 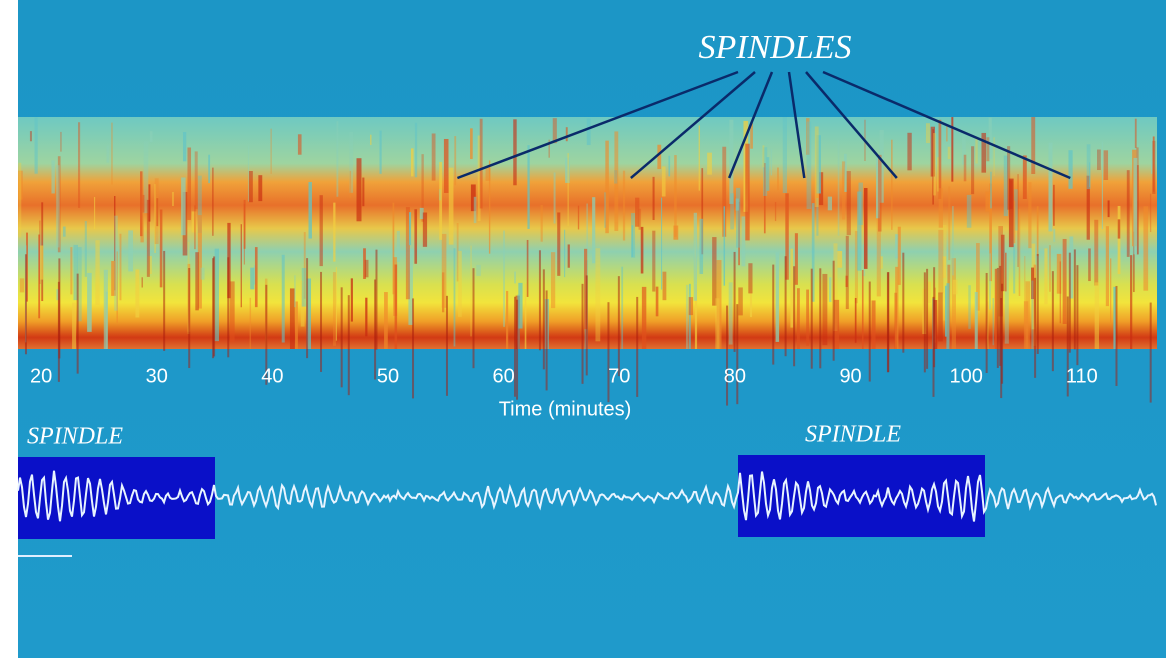 I want to click on spindle-box, so click(x=116, y=498).